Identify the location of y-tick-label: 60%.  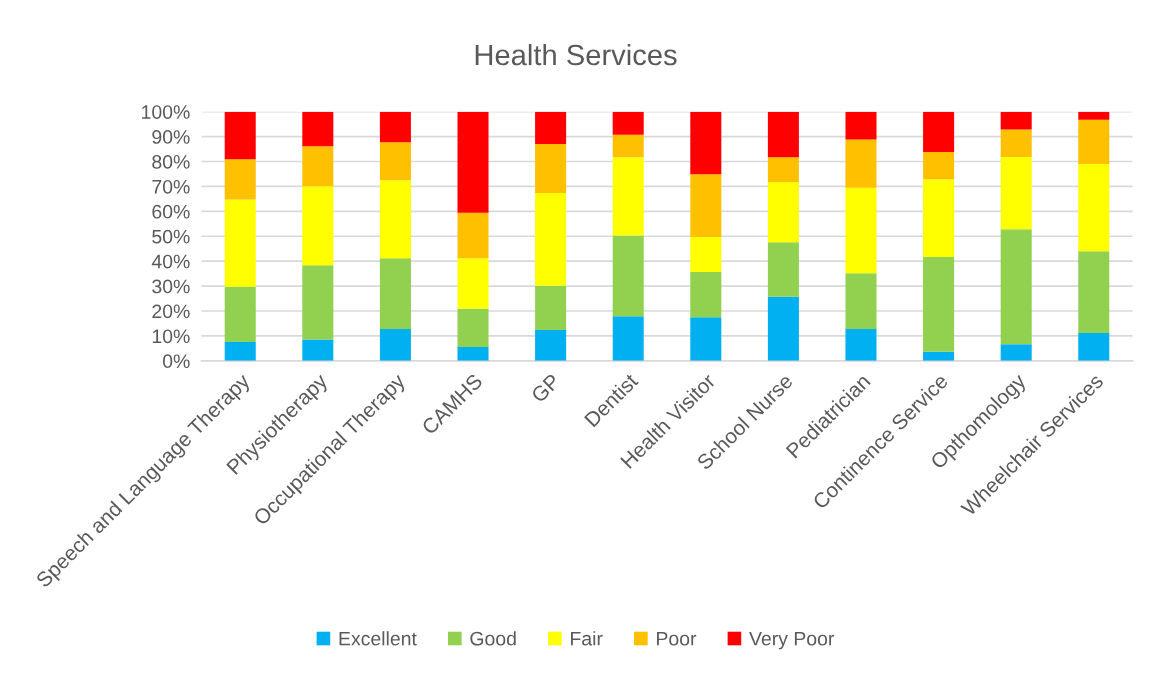
(171, 211).